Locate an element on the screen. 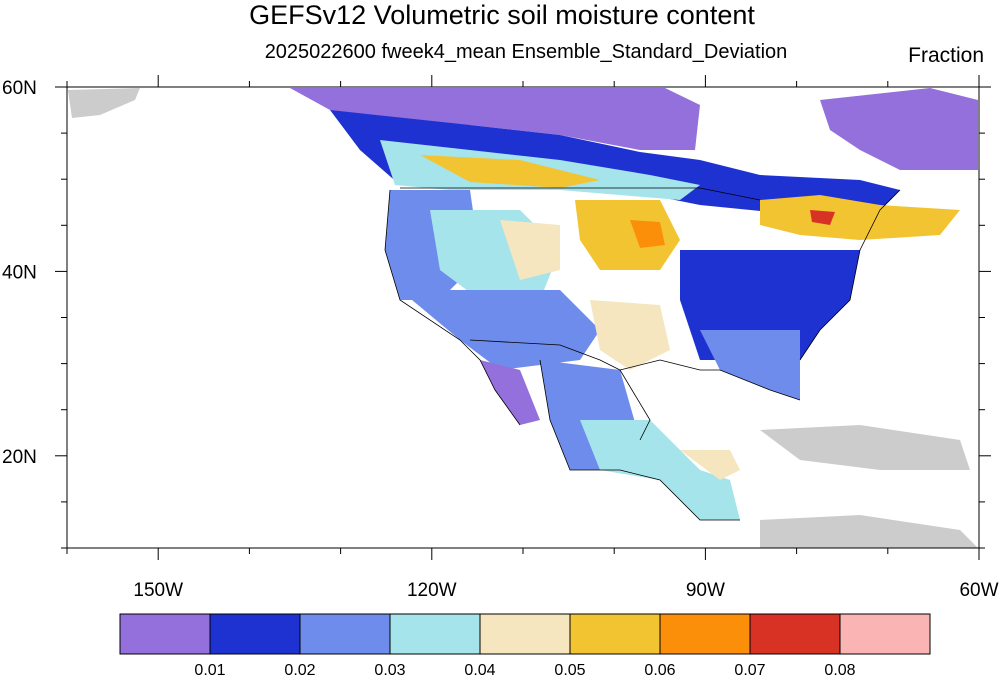  region-southern-plains is located at coordinates (630, 335).